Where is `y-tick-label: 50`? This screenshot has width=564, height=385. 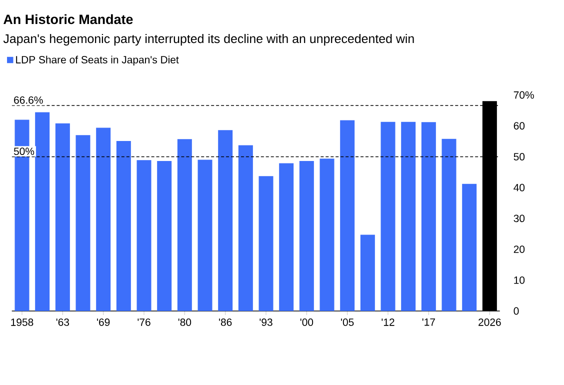 y-tick-label: 50 is located at coordinates (519, 156).